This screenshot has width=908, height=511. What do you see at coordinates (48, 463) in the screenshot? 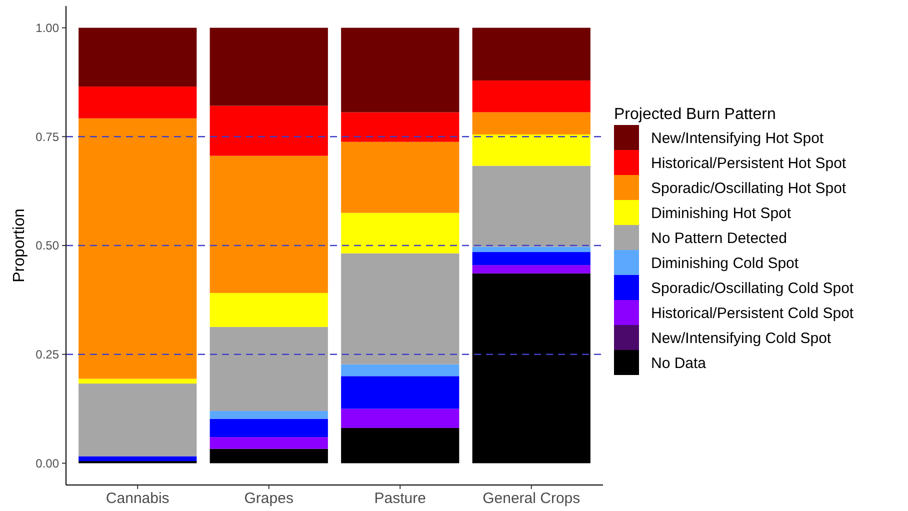
I see `y-tick-label: 0.00` at bounding box center [48, 463].